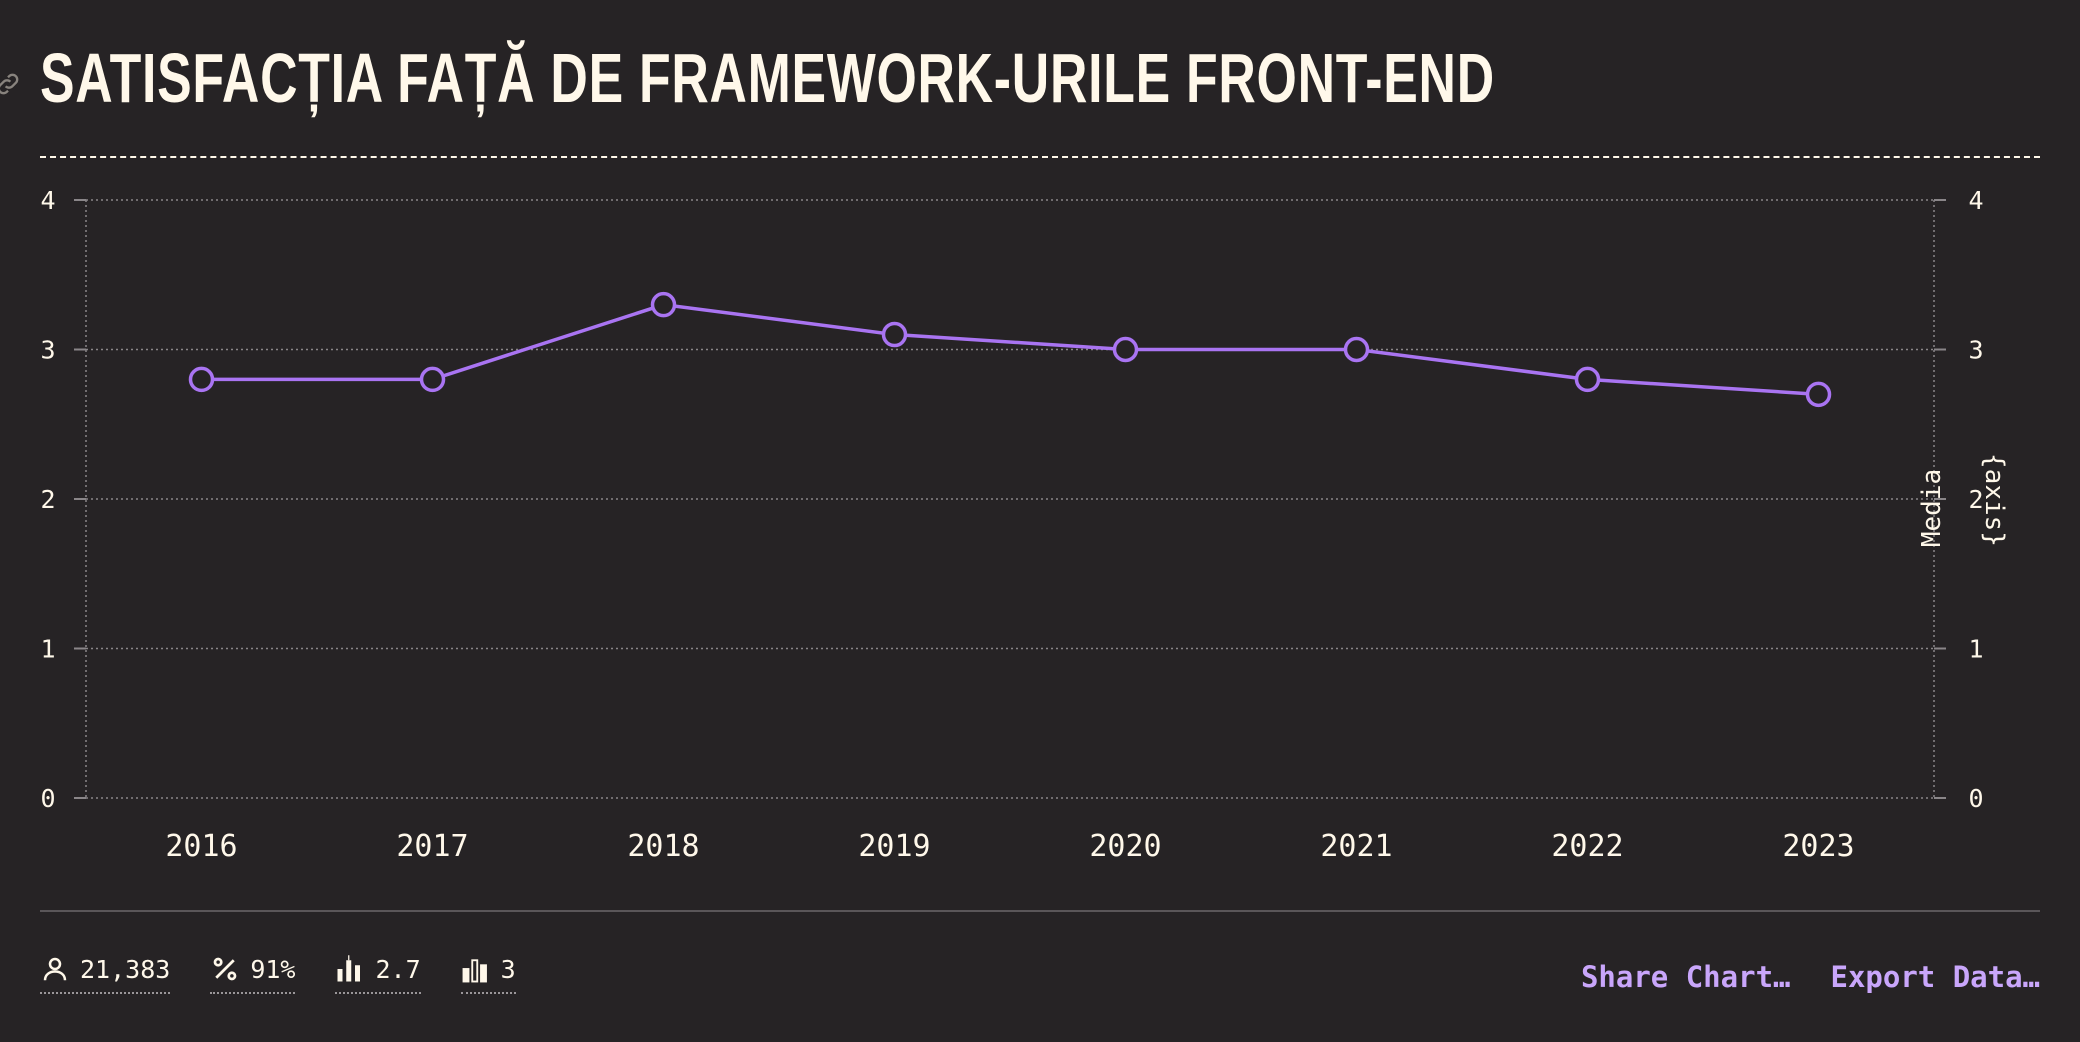  What do you see at coordinates (663, 846) in the screenshot?
I see `x-tick-label: 2018` at bounding box center [663, 846].